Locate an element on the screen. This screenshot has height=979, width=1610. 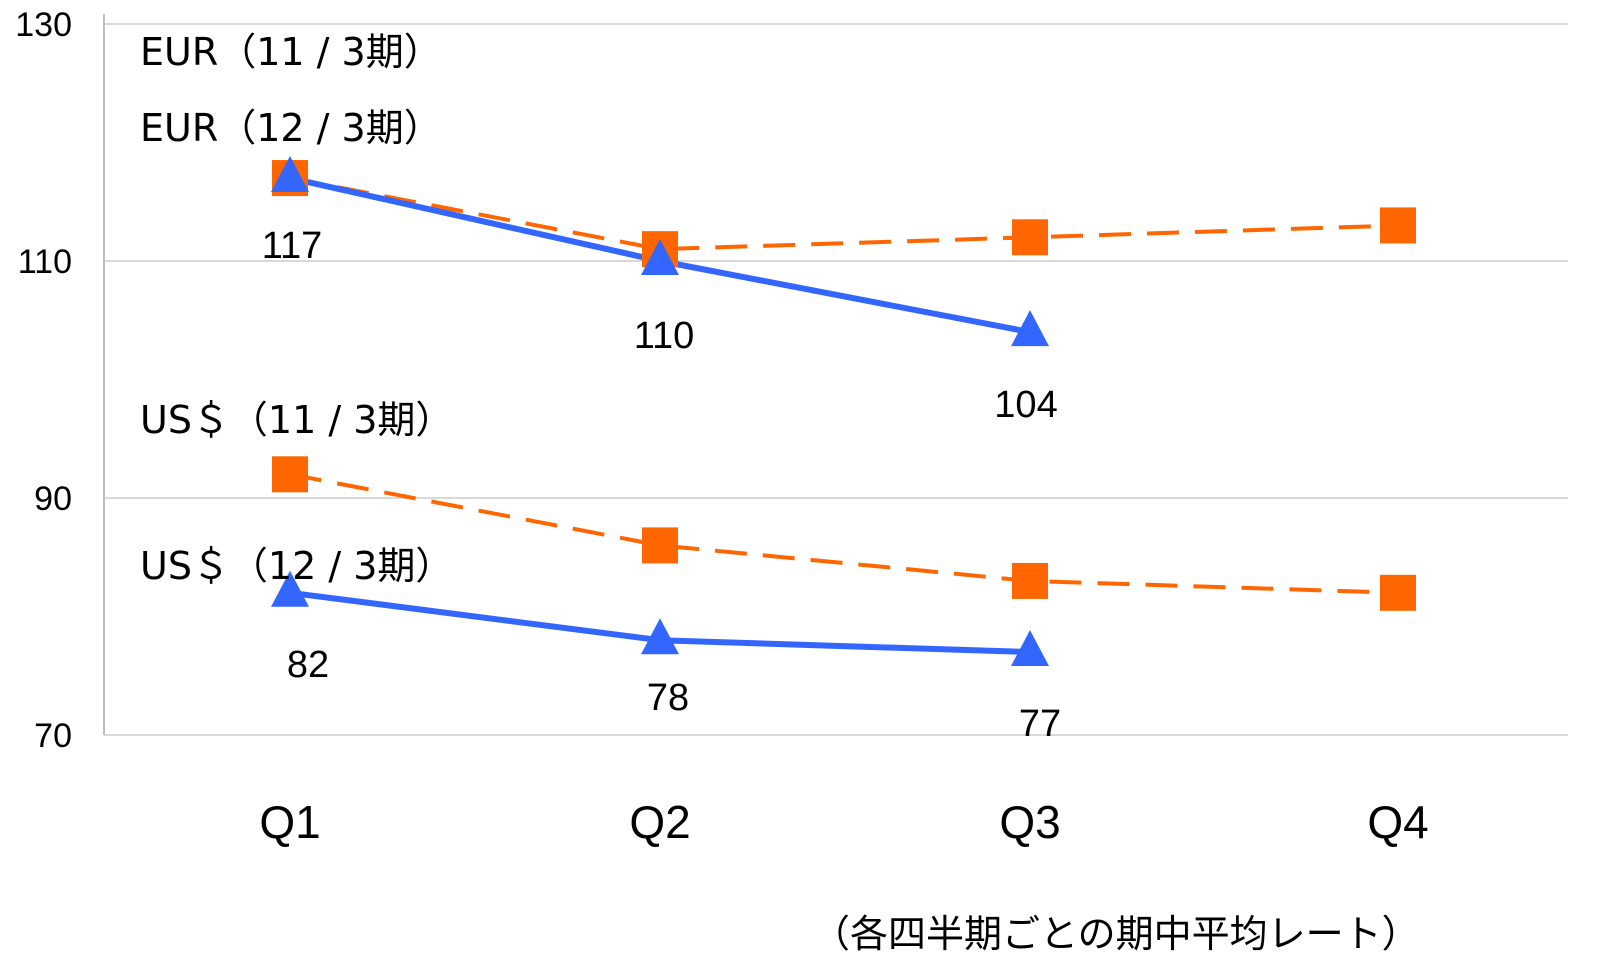
y-tick-label: 110 is located at coordinates (45, 262).